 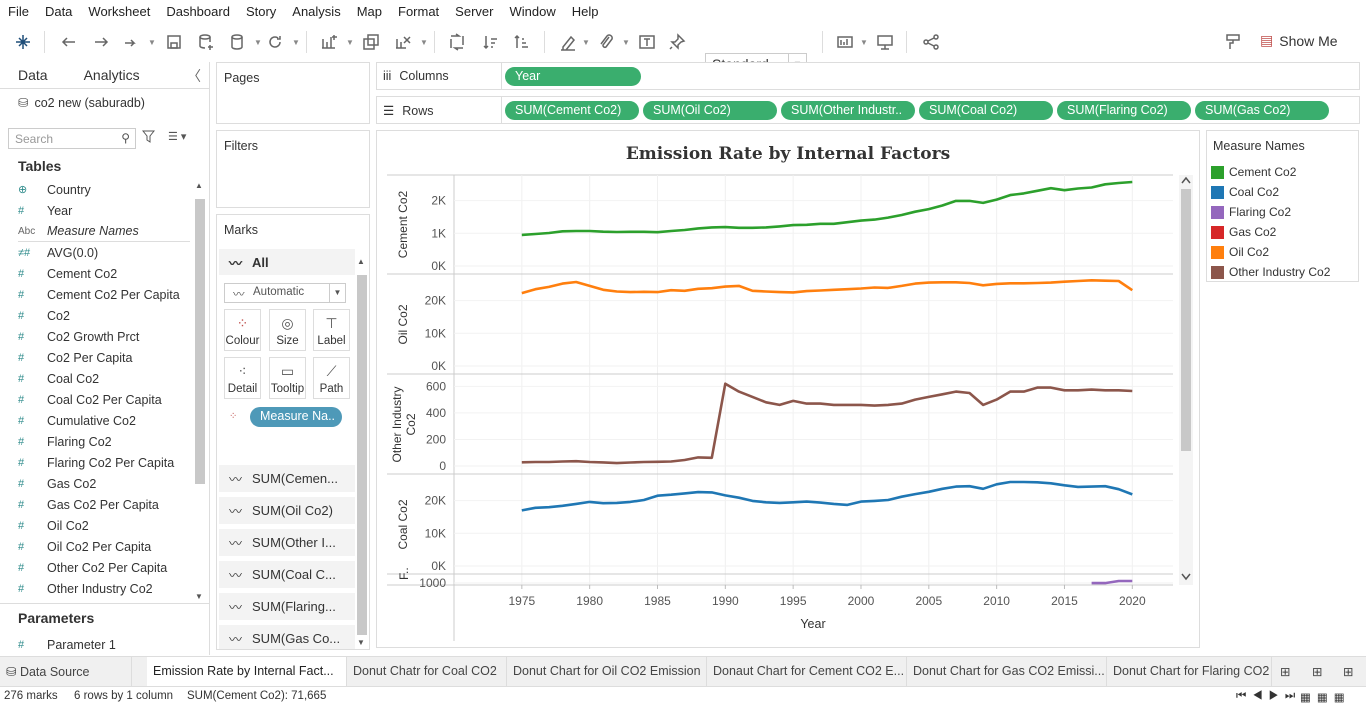 I want to click on row-pill: SUM(Gas Co2), so click(x=1262, y=110).